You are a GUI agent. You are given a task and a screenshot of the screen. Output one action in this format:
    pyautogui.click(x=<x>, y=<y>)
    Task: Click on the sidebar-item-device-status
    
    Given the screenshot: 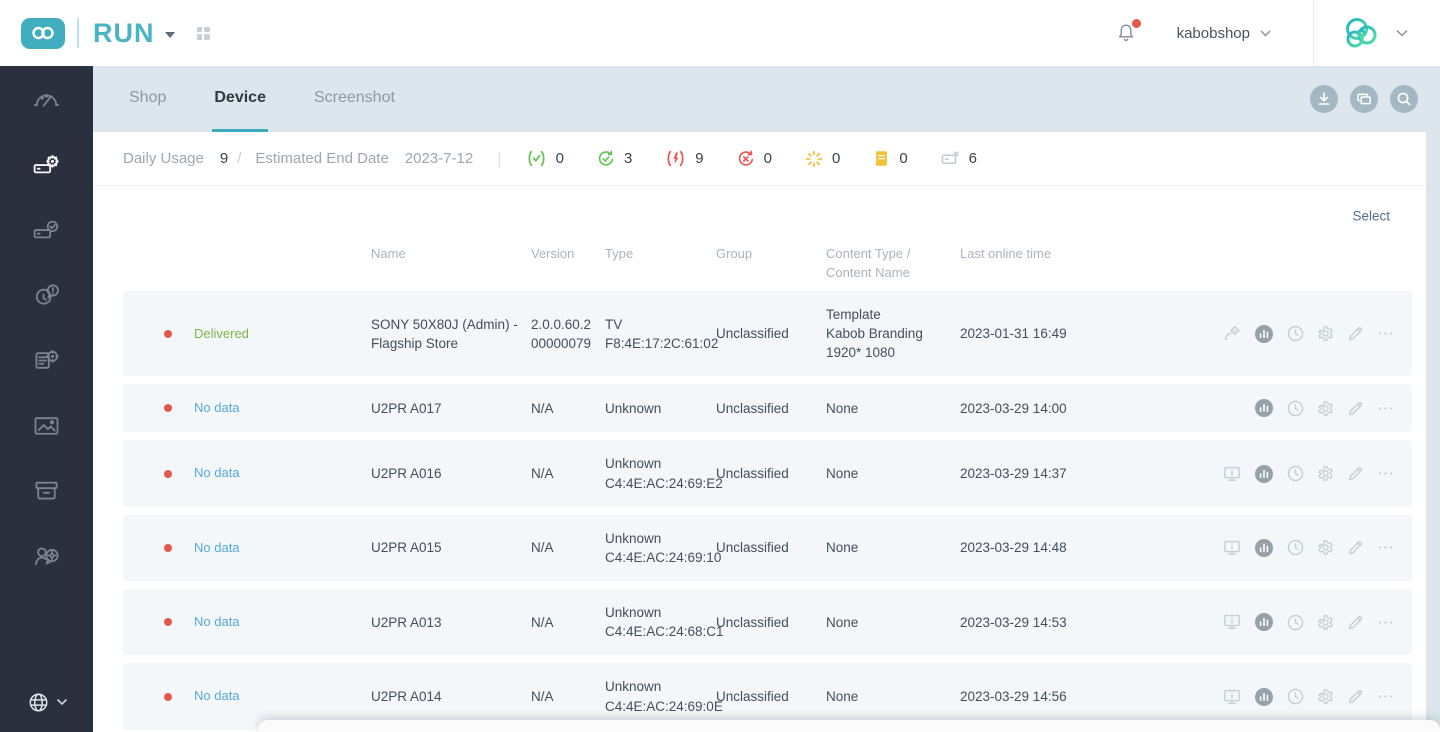 What is the action you would take?
    pyautogui.click(x=46, y=230)
    